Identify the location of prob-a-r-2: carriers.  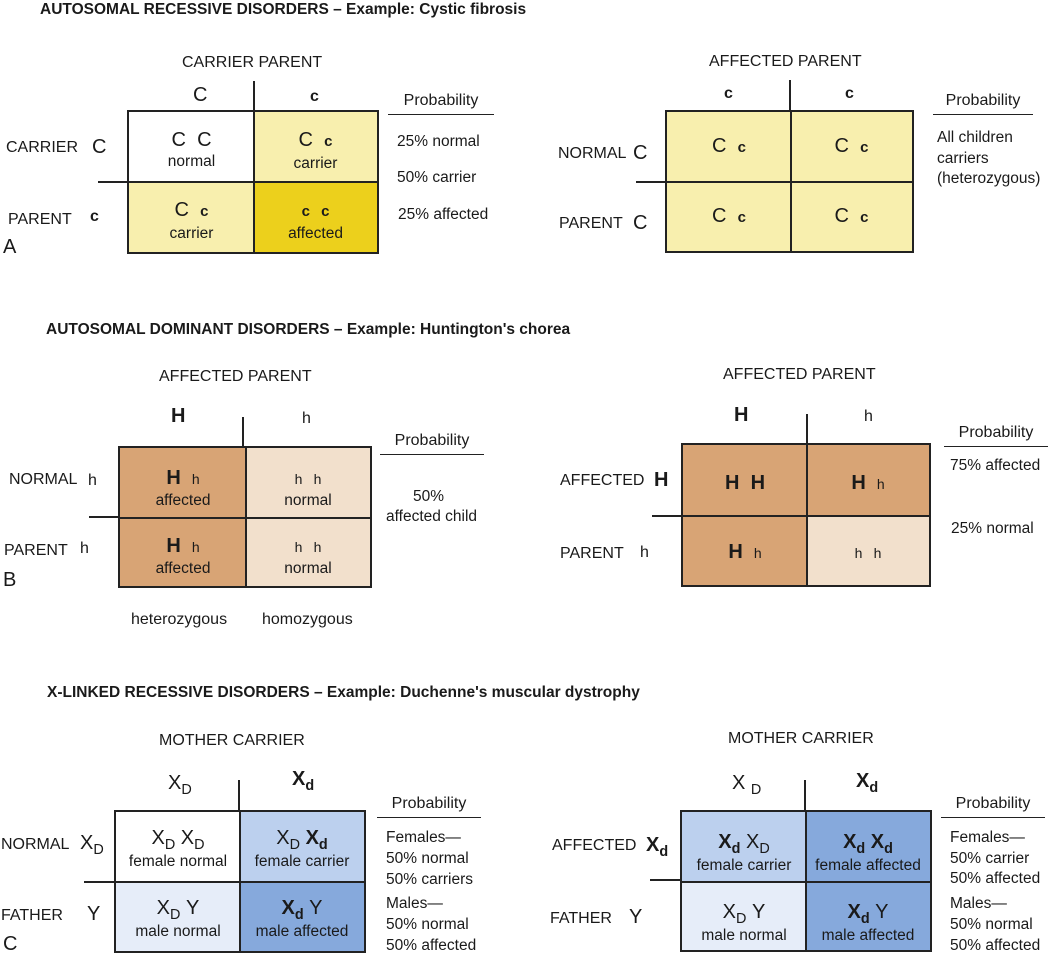
(963, 158).